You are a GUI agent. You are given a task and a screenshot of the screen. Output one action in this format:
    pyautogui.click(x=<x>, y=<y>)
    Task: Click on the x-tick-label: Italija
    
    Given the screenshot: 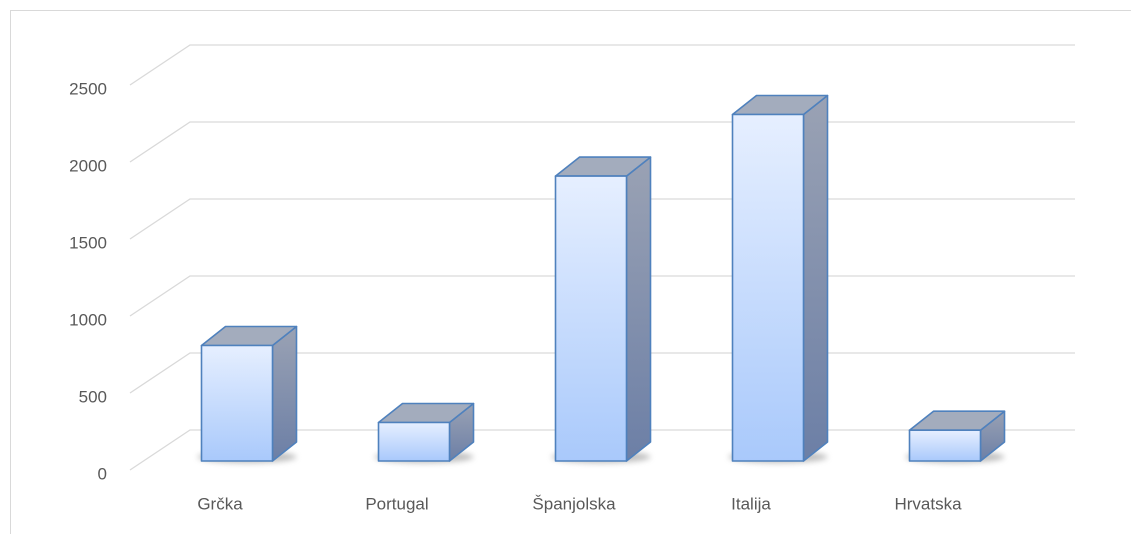 What is the action you would take?
    pyautogui.click(x=751, y=503)
    